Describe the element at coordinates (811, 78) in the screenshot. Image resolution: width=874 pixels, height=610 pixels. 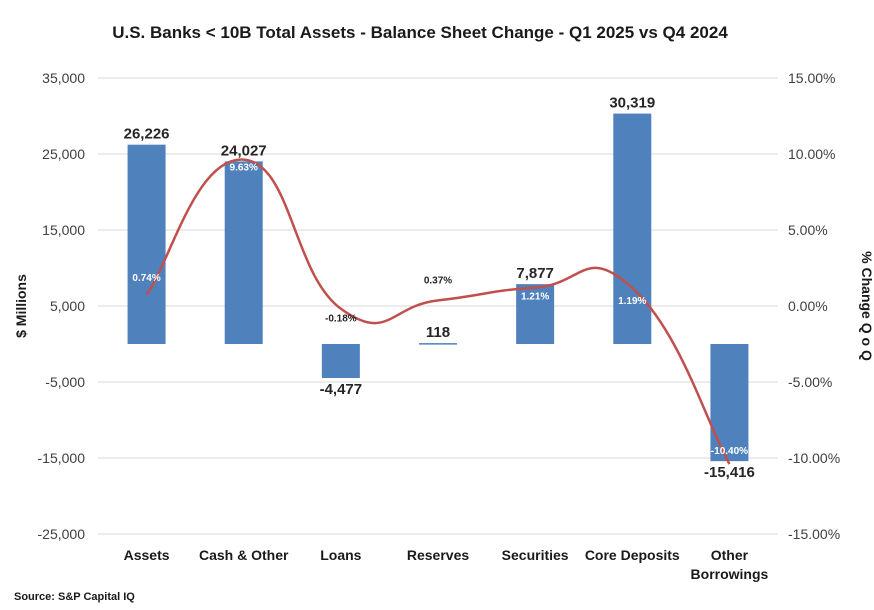
I see `right-tick-label: 15.00%` at that location.